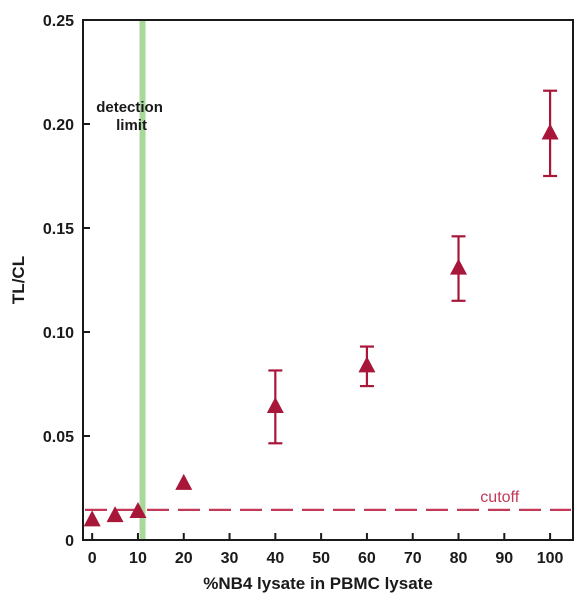 This screenshot has height=593, width=575. I want to click on x-tick-label: 40, so click(275, 558).